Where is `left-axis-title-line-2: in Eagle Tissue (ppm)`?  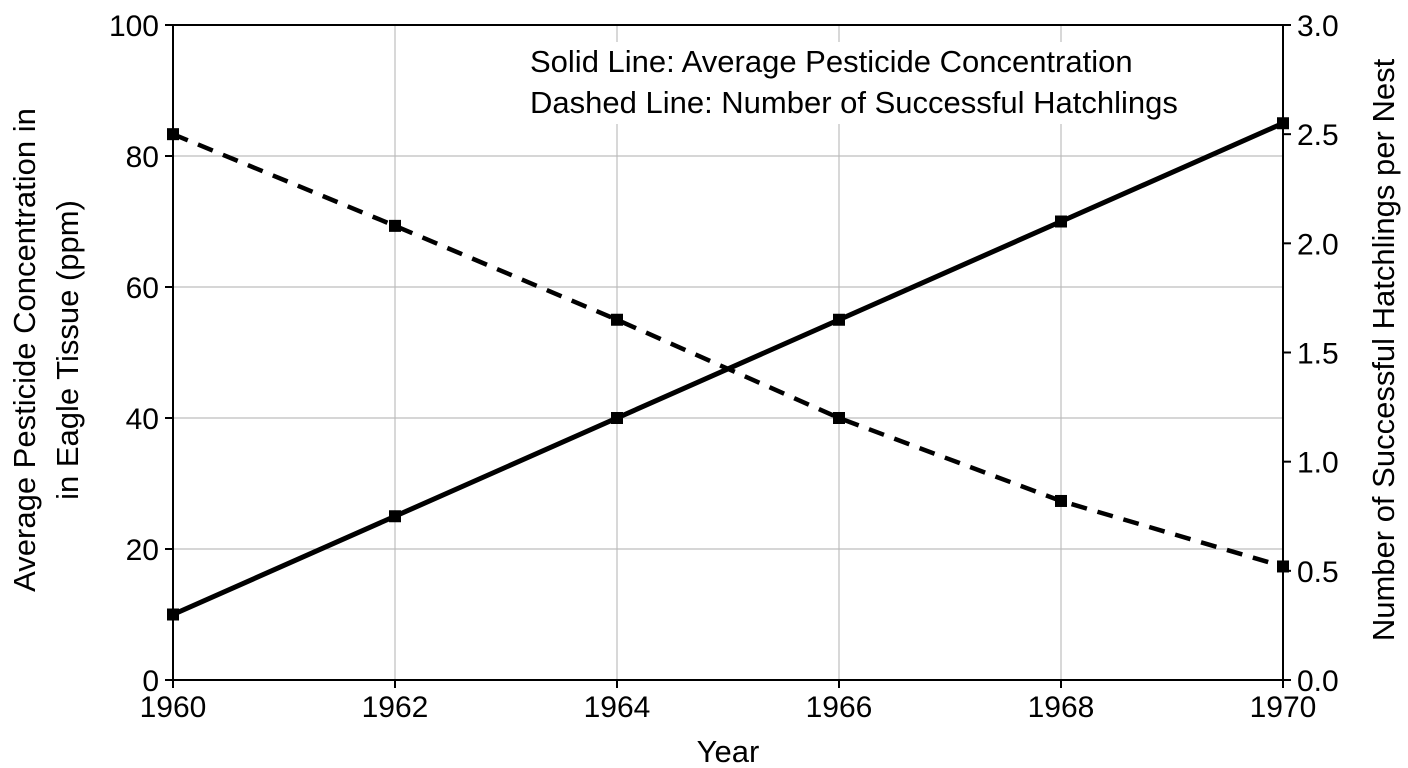
left-axis-title-line-2: in Eagle Tissue (ppm) is located at coordinates (67, 350).